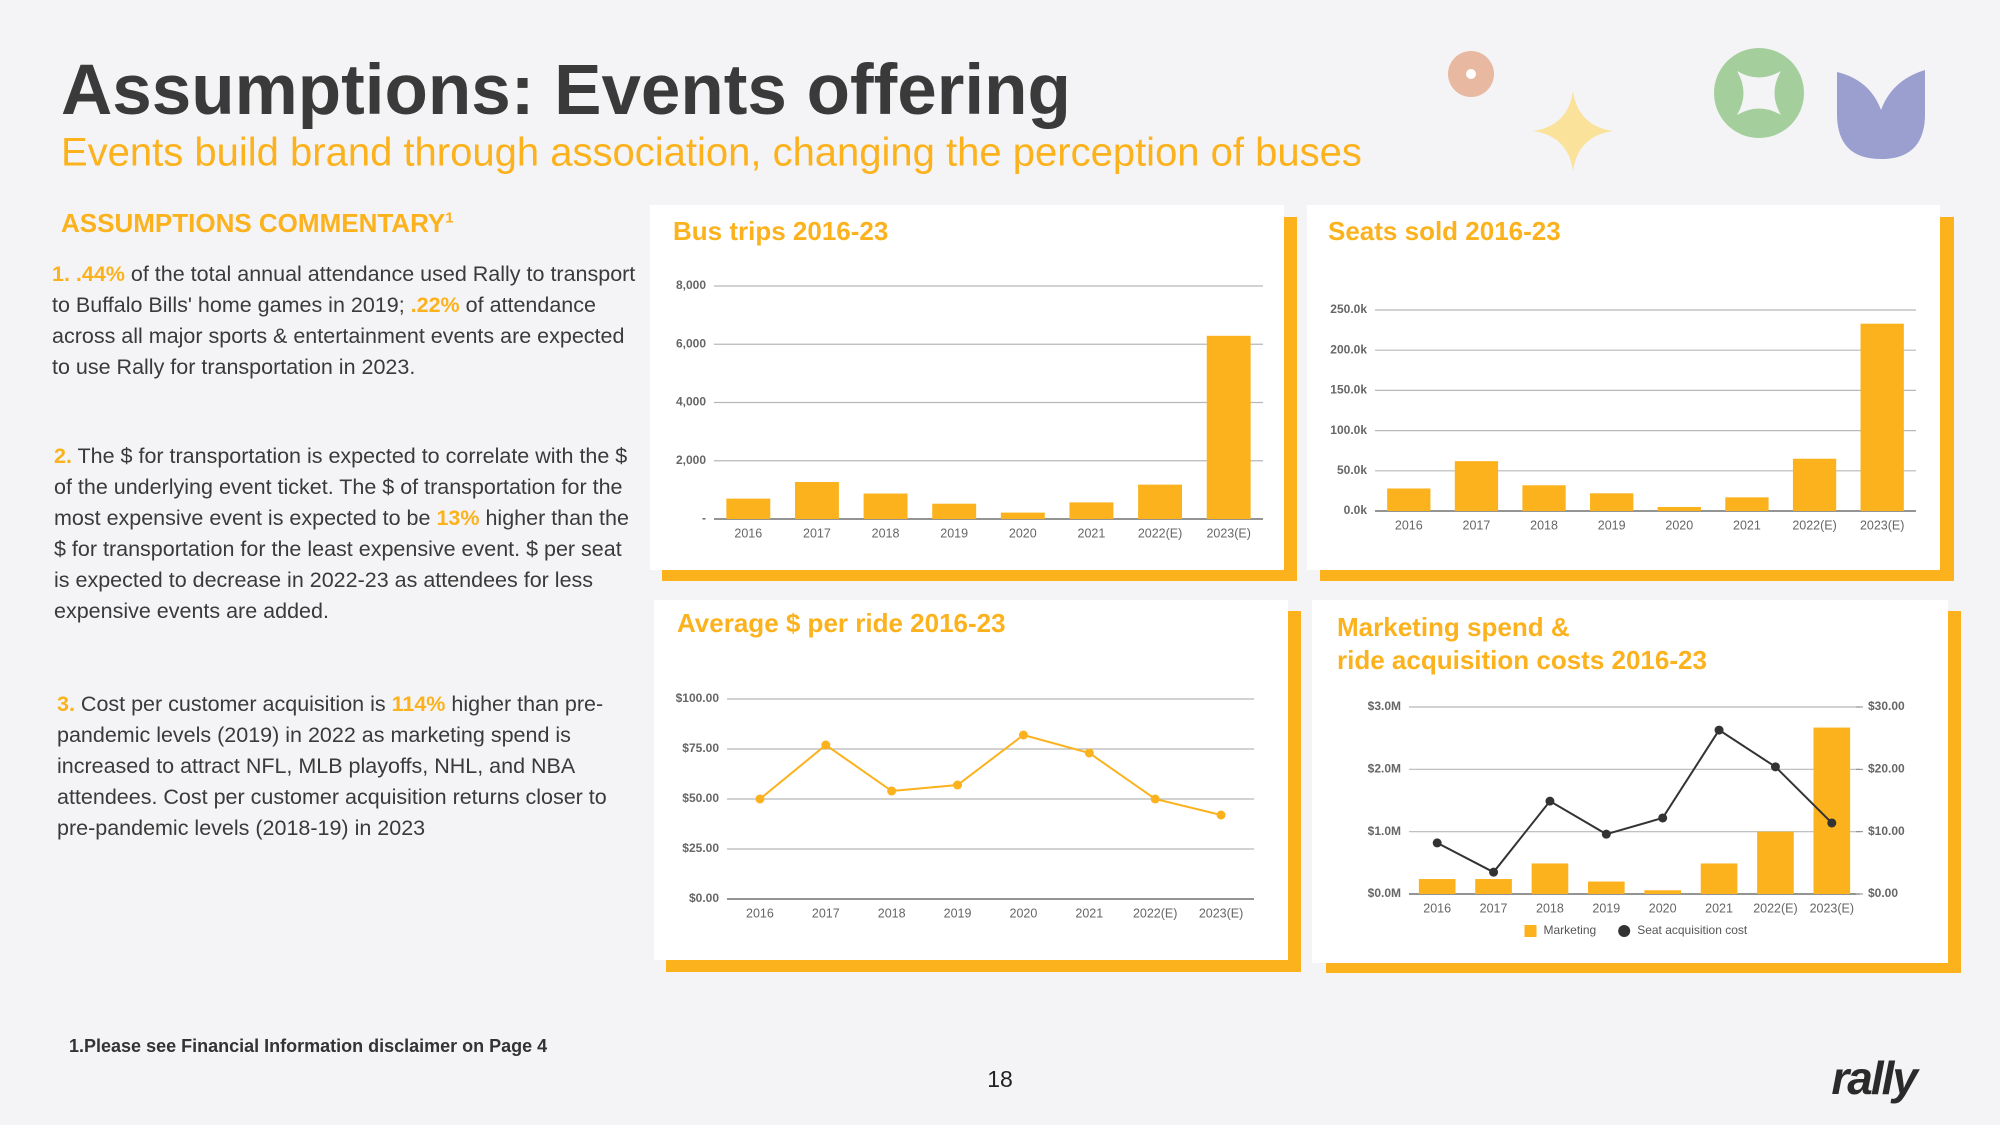 The image size is (2000, 1125). Describe the element at coordinates (449, 218) in the screenshot. I see `heading-note: 1` at that location.